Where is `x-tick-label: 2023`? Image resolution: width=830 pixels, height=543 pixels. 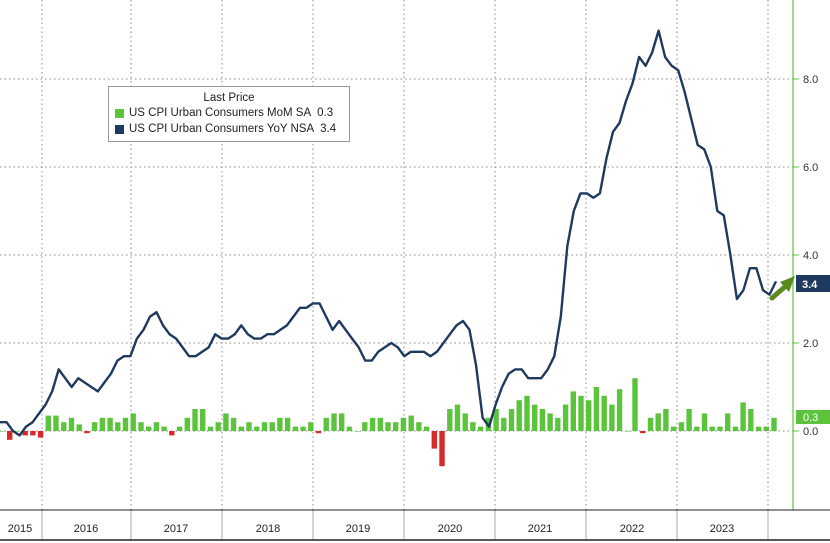 x-tick-label: 2023 is located at coordinates (722, 529).